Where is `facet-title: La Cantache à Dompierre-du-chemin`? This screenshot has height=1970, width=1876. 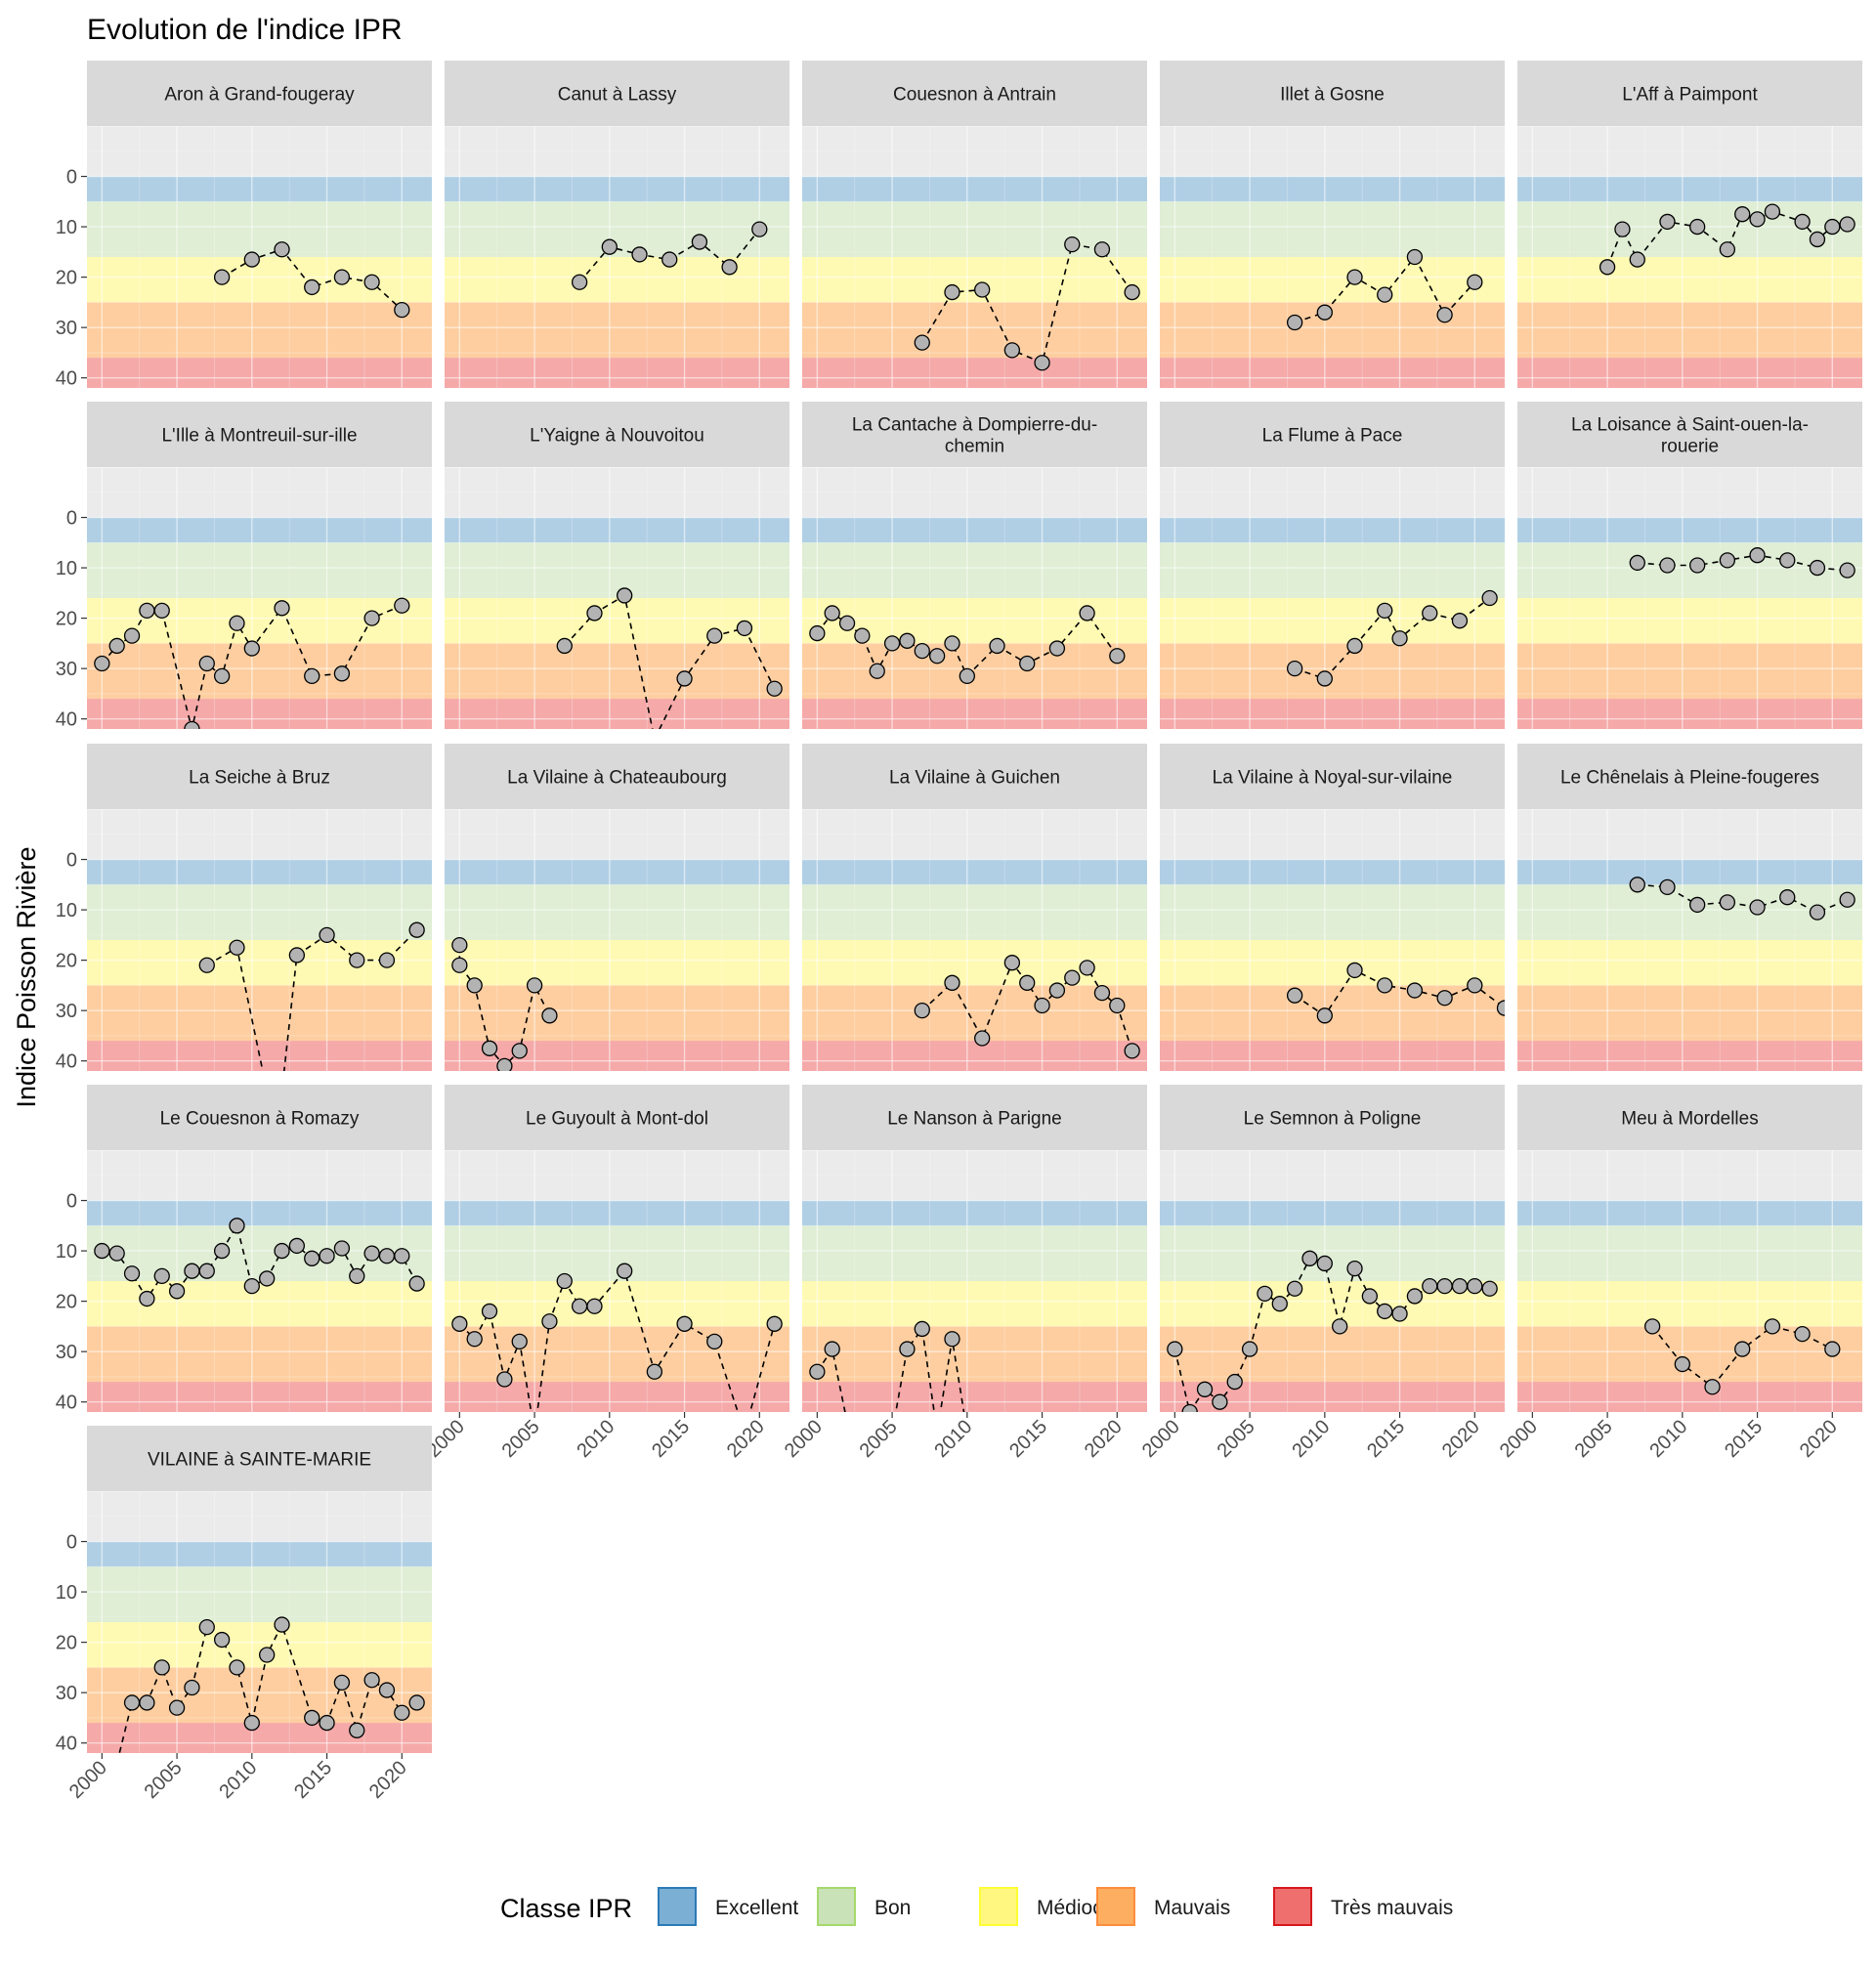
facet-title: La Cantache à Dompierre-du-chemin is located at coordinates (974, 436).